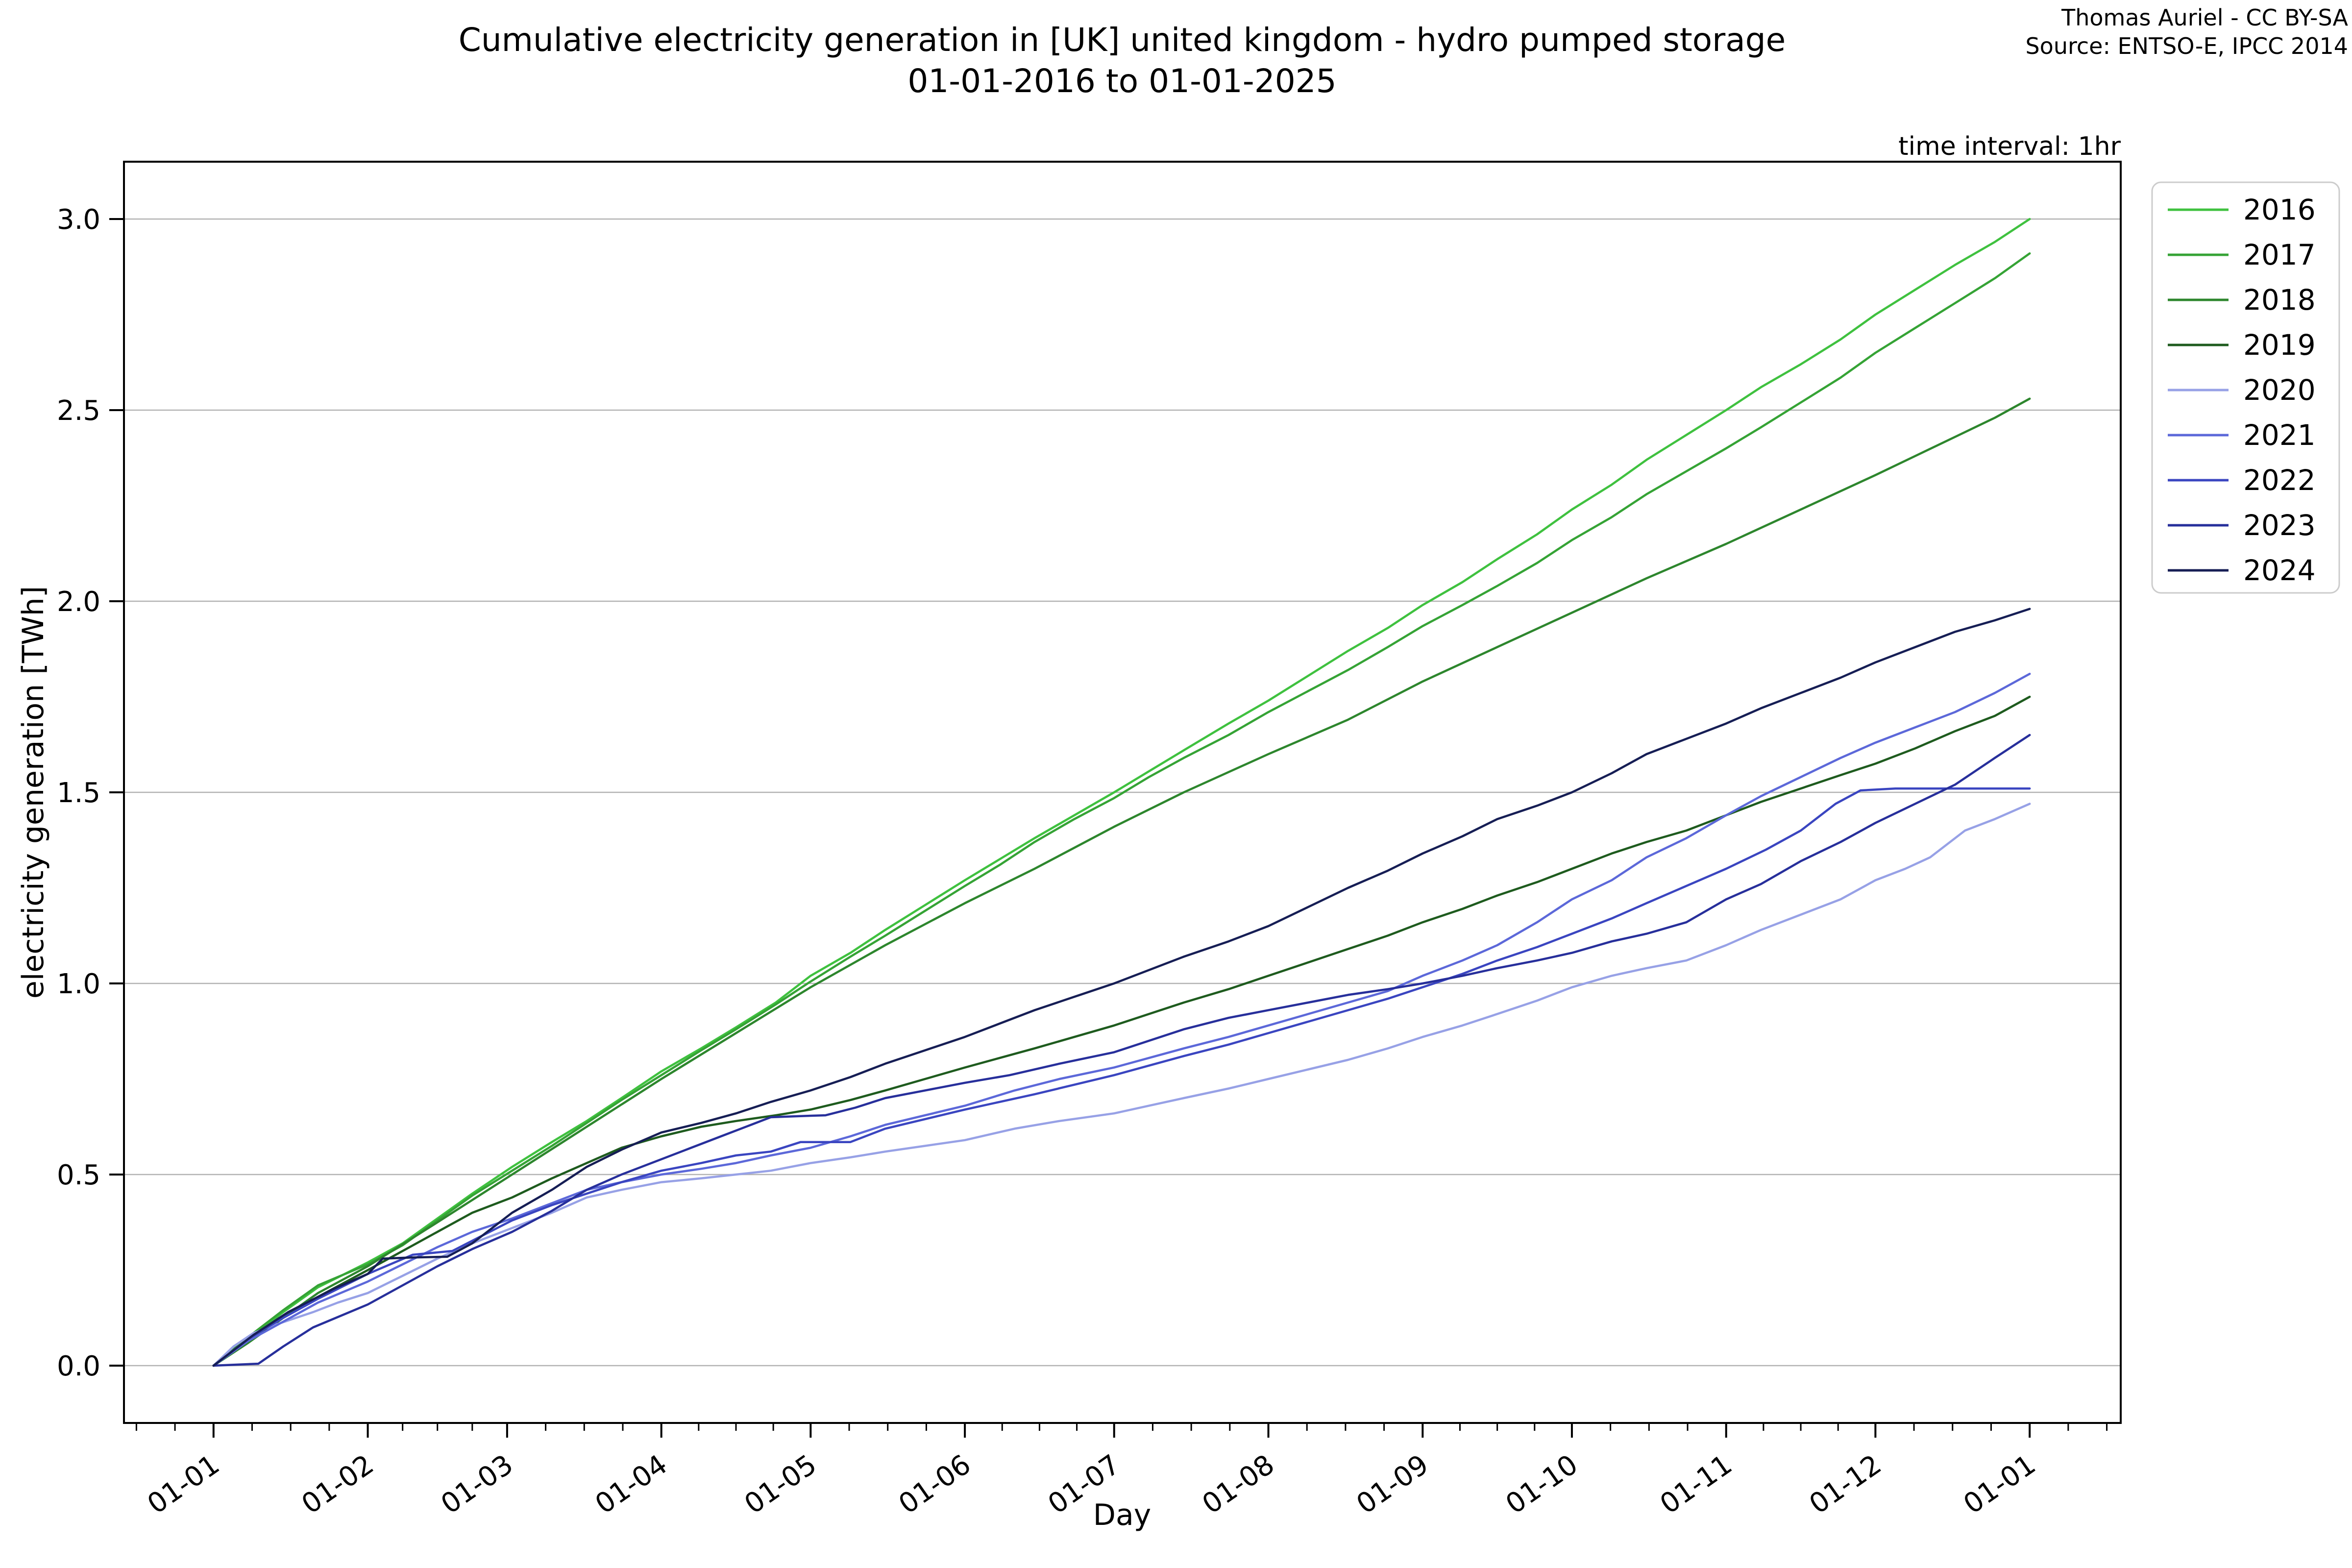 This screenshot has width=2352, height=1568. I want to click on x-tick-label: 01-12, so click(1845, 1484).